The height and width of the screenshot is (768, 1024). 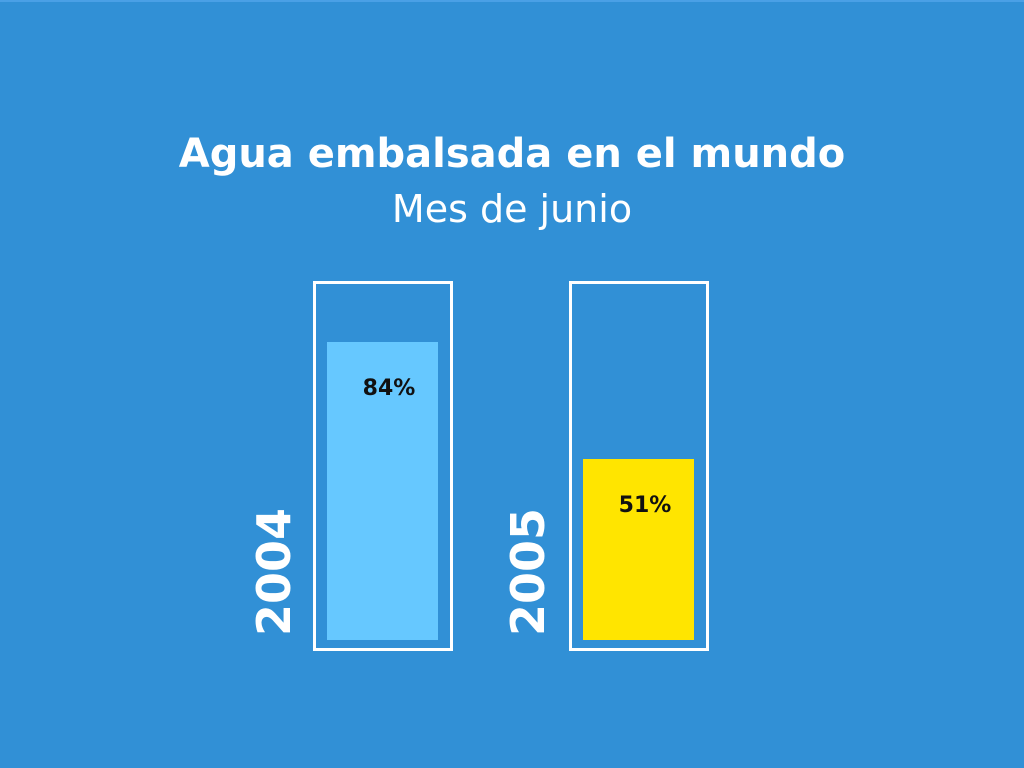 What do you see at coordinates (274, 572) in the screenshot?
I see `category-label-2004: 2004` at bounding box center [274, 572].